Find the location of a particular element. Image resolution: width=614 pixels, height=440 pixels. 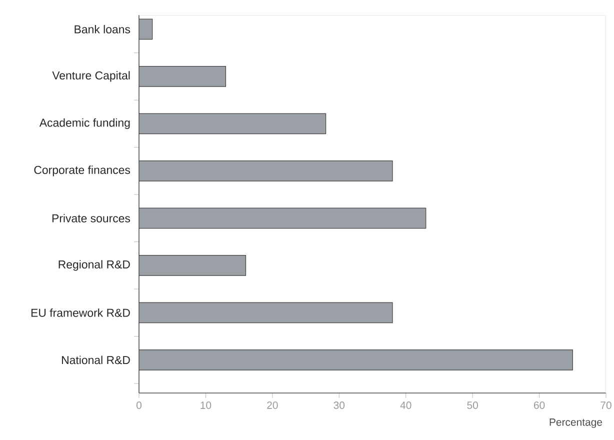

x-axis-title: Percentage is located at coordinates (576, 423).